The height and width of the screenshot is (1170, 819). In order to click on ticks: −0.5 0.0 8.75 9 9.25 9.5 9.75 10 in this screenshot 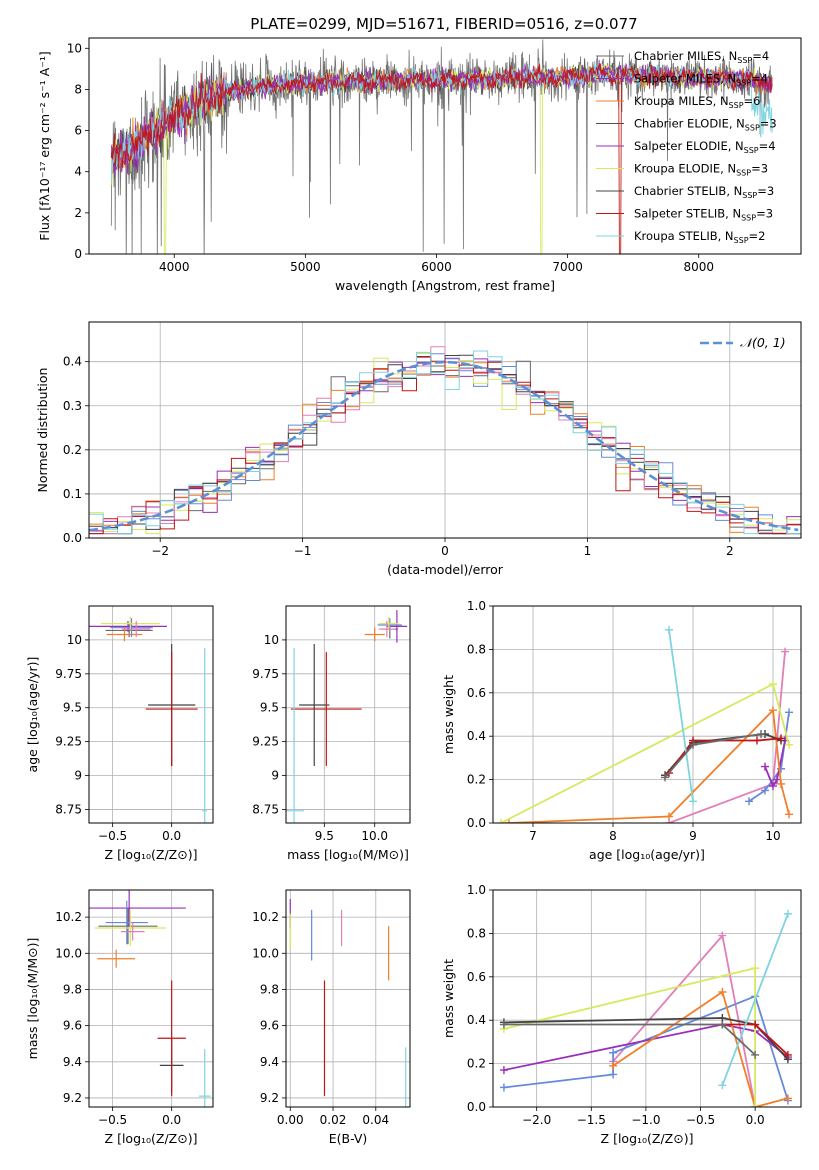, I will do `click(118, 738)`.